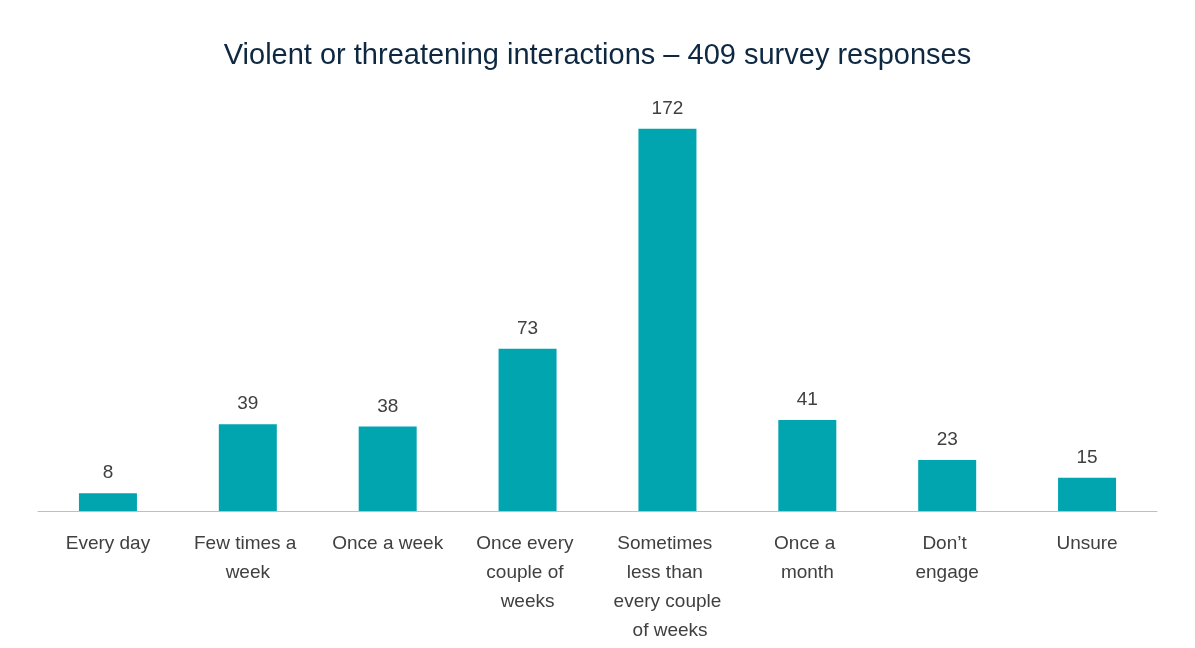 Image resolution: width=1195 pixels, height=648 pixels. What do you see at coordinates (248, 403) in the screenshot?
I see `data-label: 39` at bounding box center [248, 403].